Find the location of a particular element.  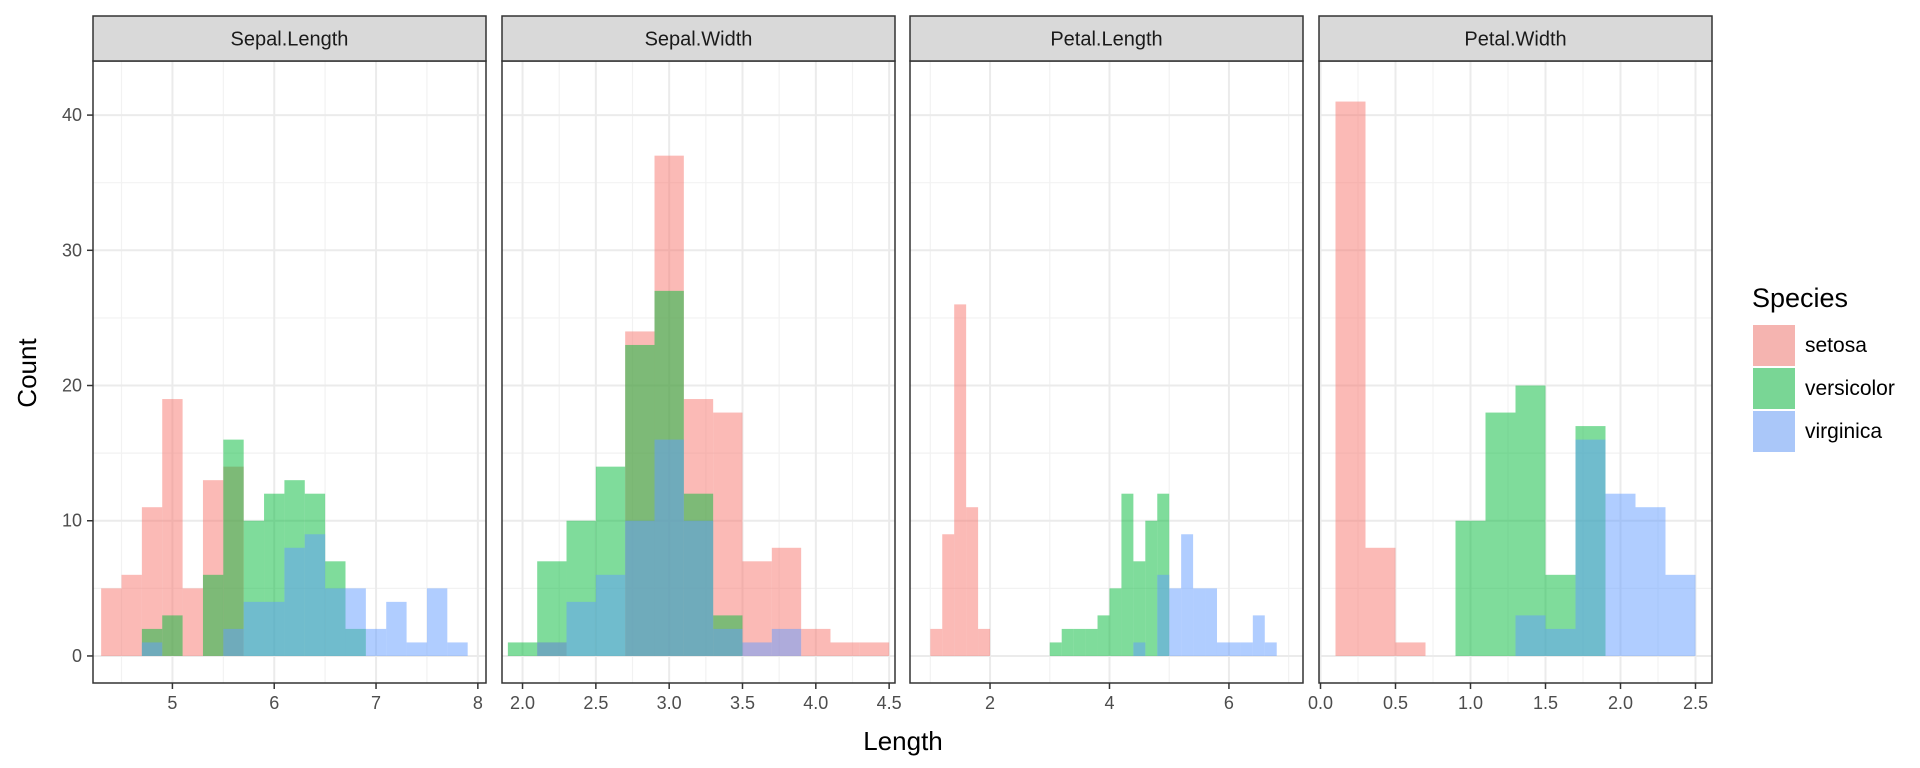

x-tick-label: 1.5 is located at coordinates (1545, 703).